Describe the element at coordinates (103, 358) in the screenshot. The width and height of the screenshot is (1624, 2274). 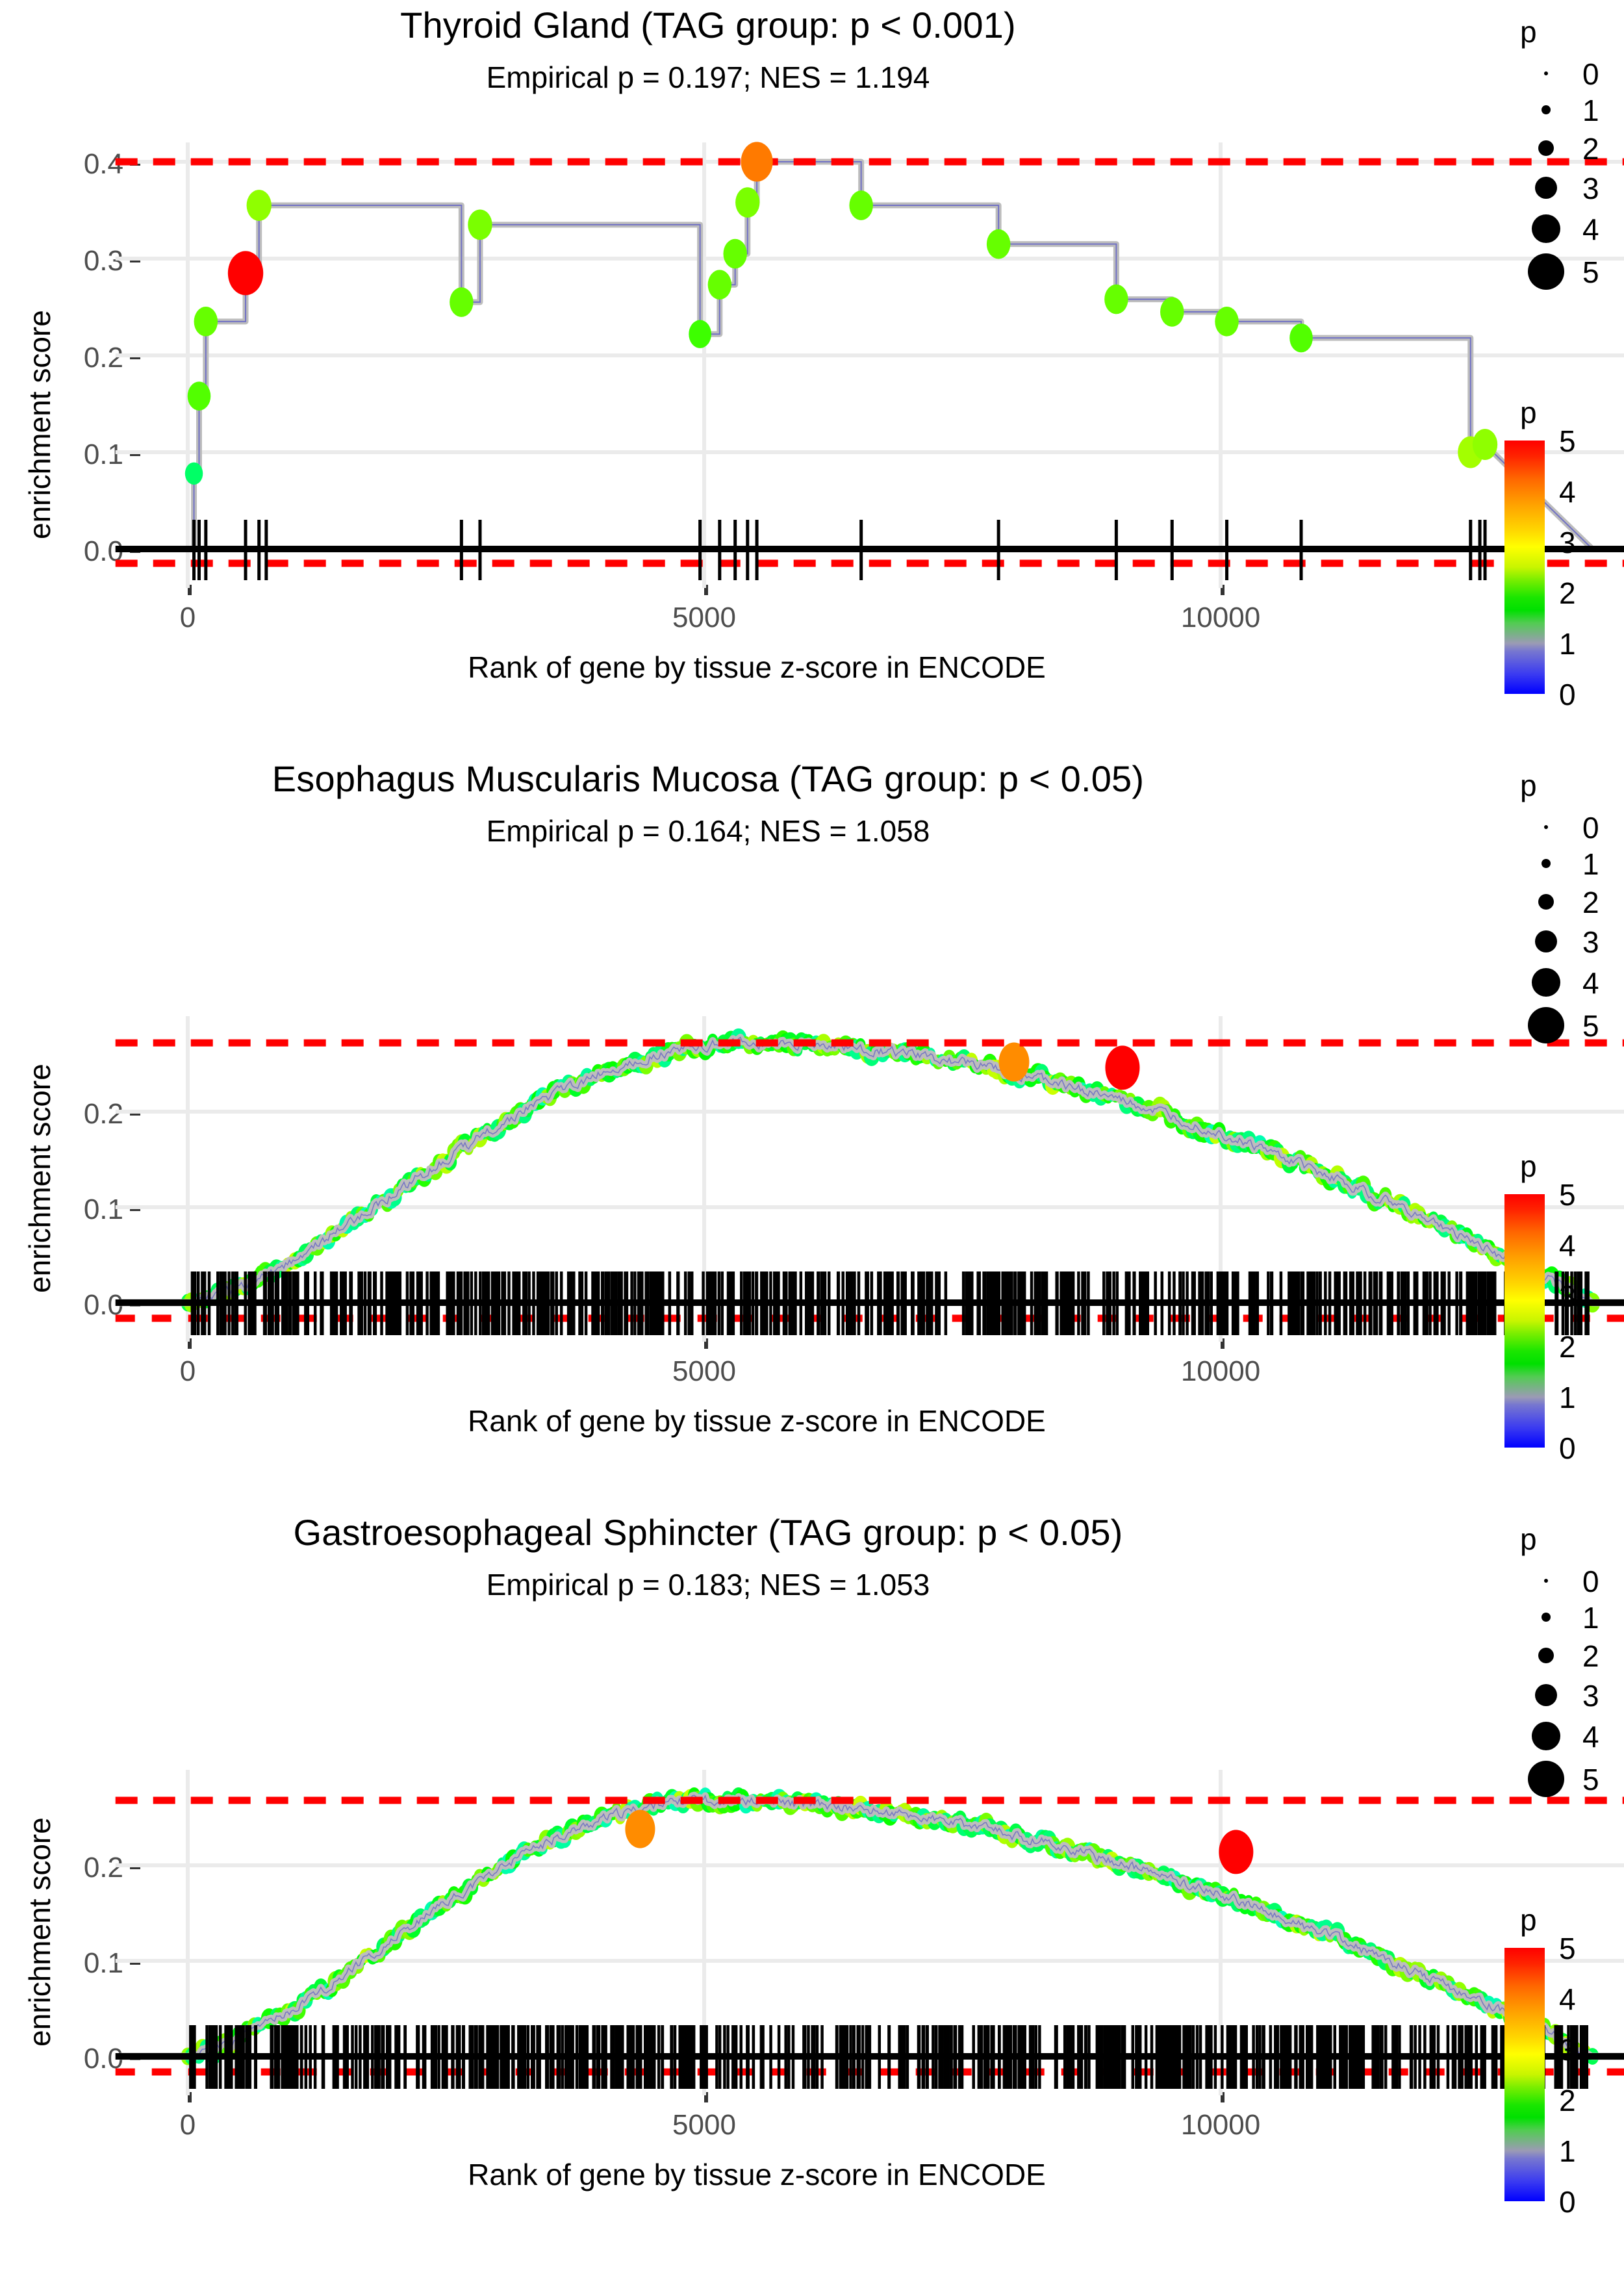
I see `y-tick-label: 0.2` at that location.